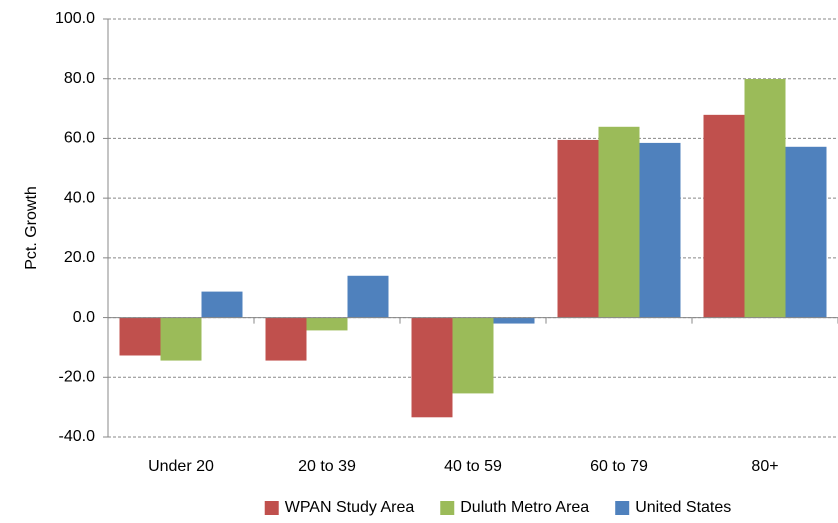  Describe the element at coordinates (619, 466) in the screenshot. I see `x-tick-label: 60 to 79` at that location.